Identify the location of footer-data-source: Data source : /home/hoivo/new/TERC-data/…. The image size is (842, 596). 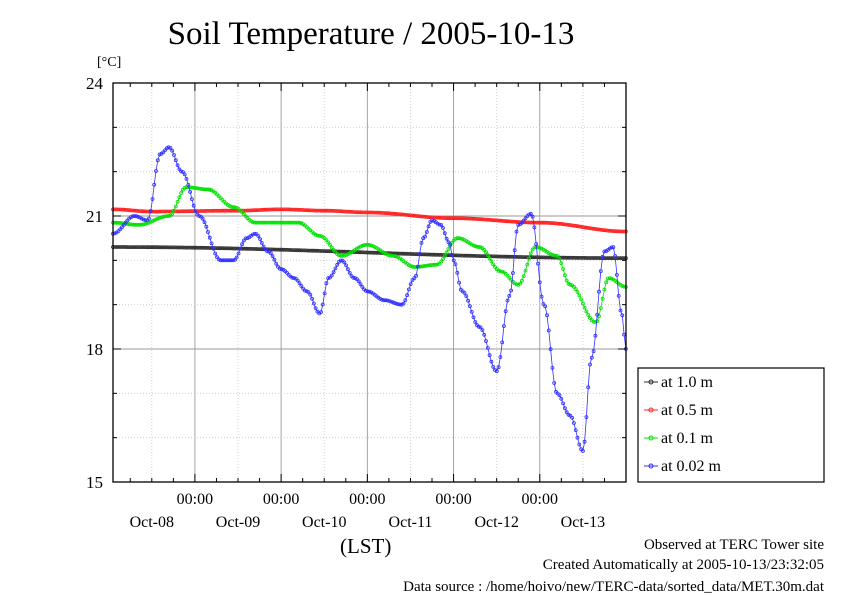
(613, 587).